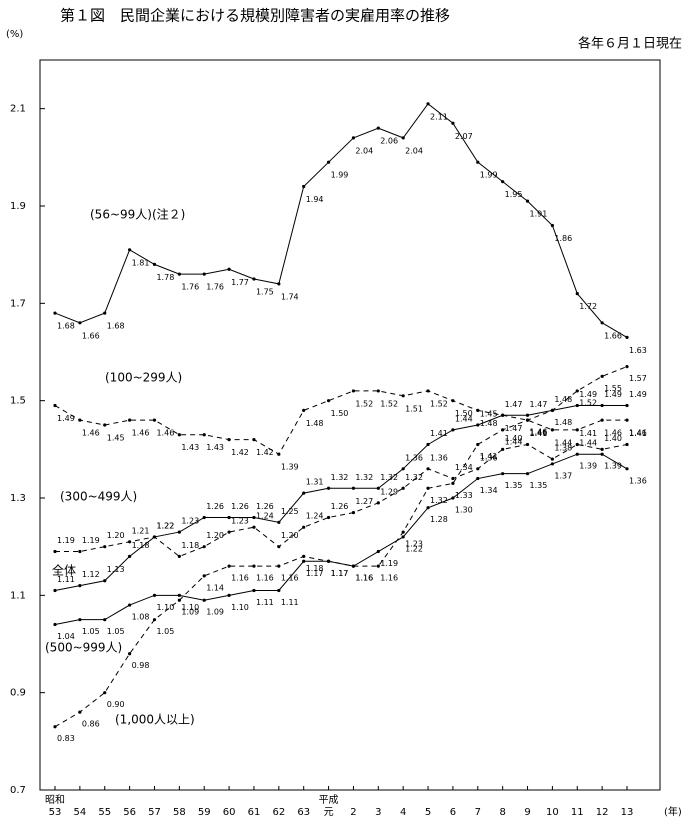 Image resolution: width=693 pixels, height=824 pixels. What do you see at coordinates (141, 665) in the screenshot?
I see `value-label: 0.98` at bounding box center [141, 665].